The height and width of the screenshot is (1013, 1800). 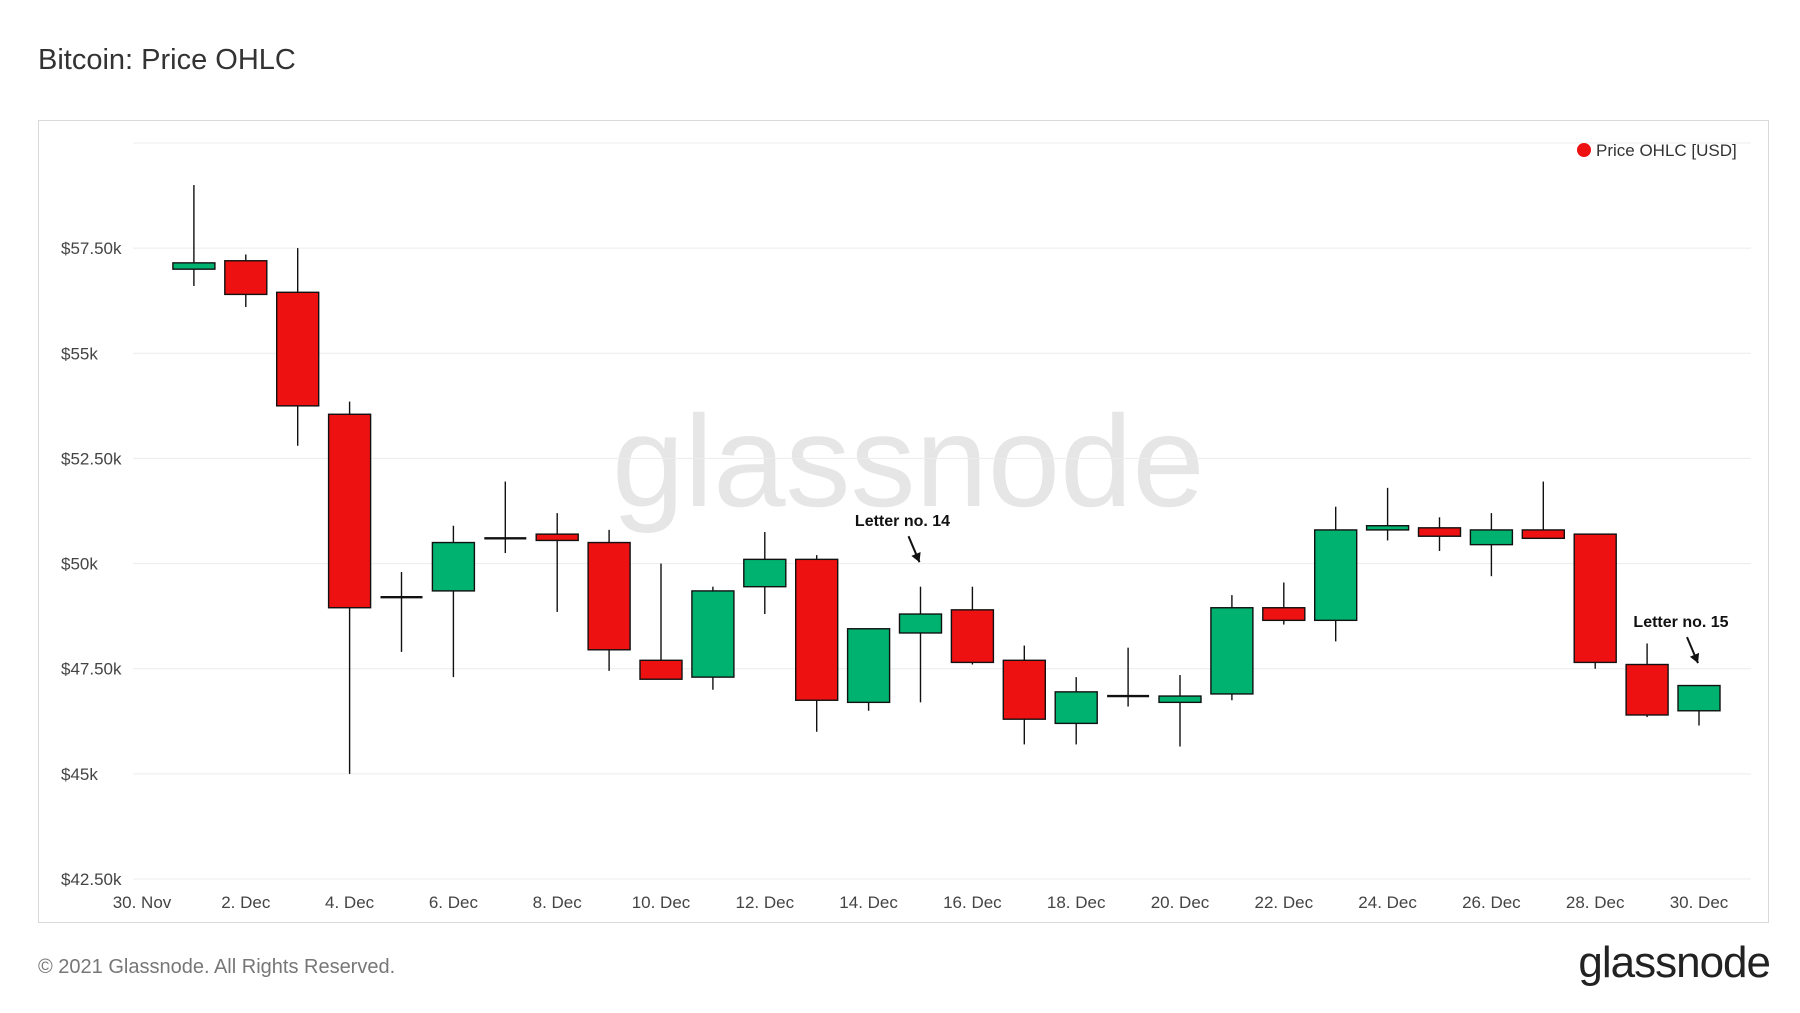 I want to click on x-tick-label: 22. Dec, so click(x=1284, y=902).